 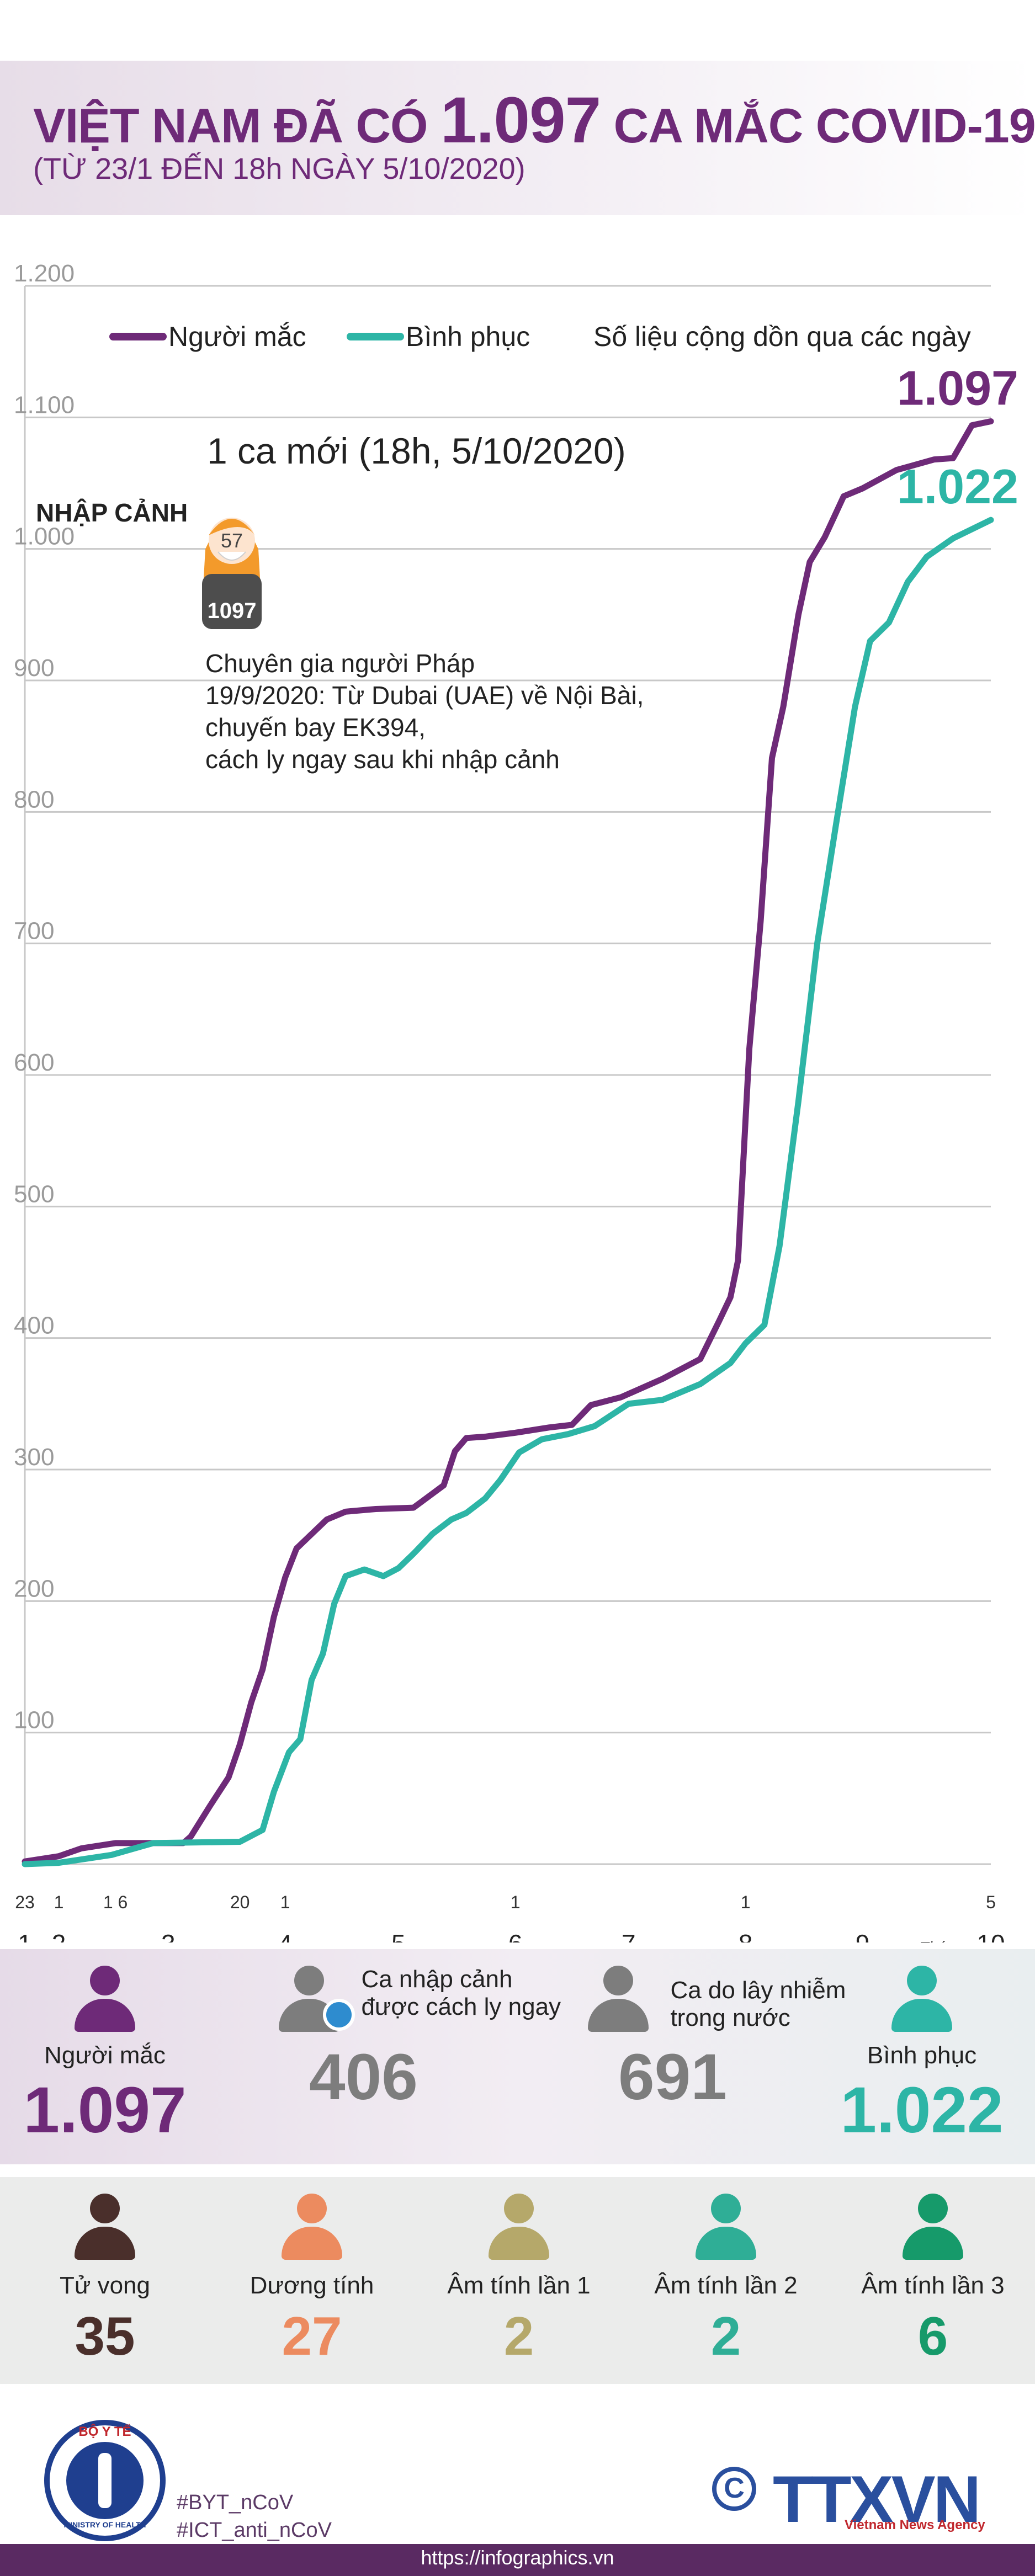 What do you see at coordinates (425, 2040) in the screenshot?
I see `stat-imported: Ca nhập cảnh được cách ly ngay 406` at bounding box center [425, 2040].